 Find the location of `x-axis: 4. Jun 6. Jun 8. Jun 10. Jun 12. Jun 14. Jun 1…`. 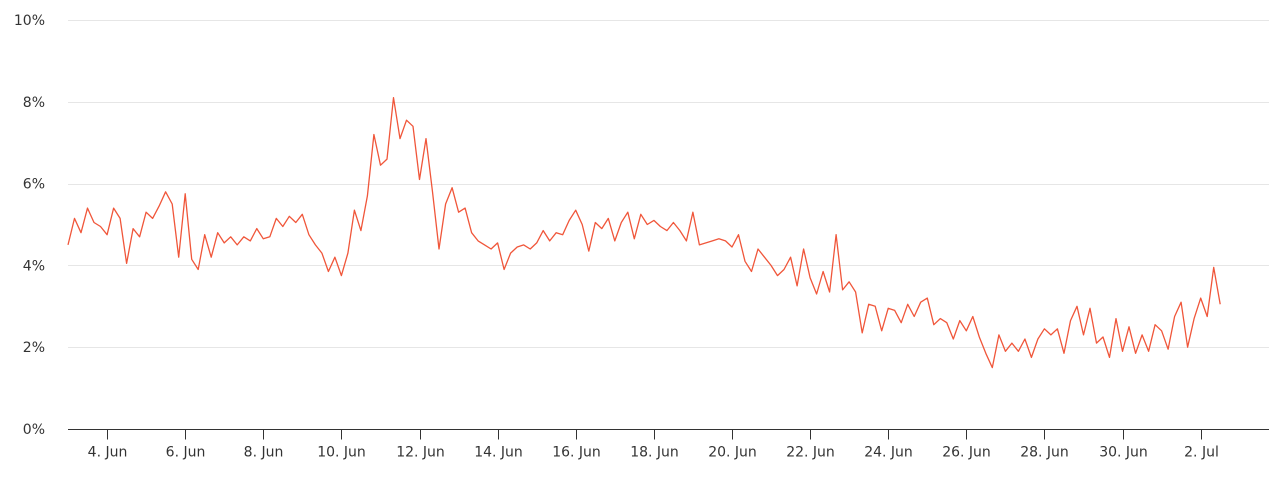

x-axis: 4. Jun 6. Jun 8. Jun 10. Jun 12. Jun 14. Jun 1… is located at coordinates (668, 445).